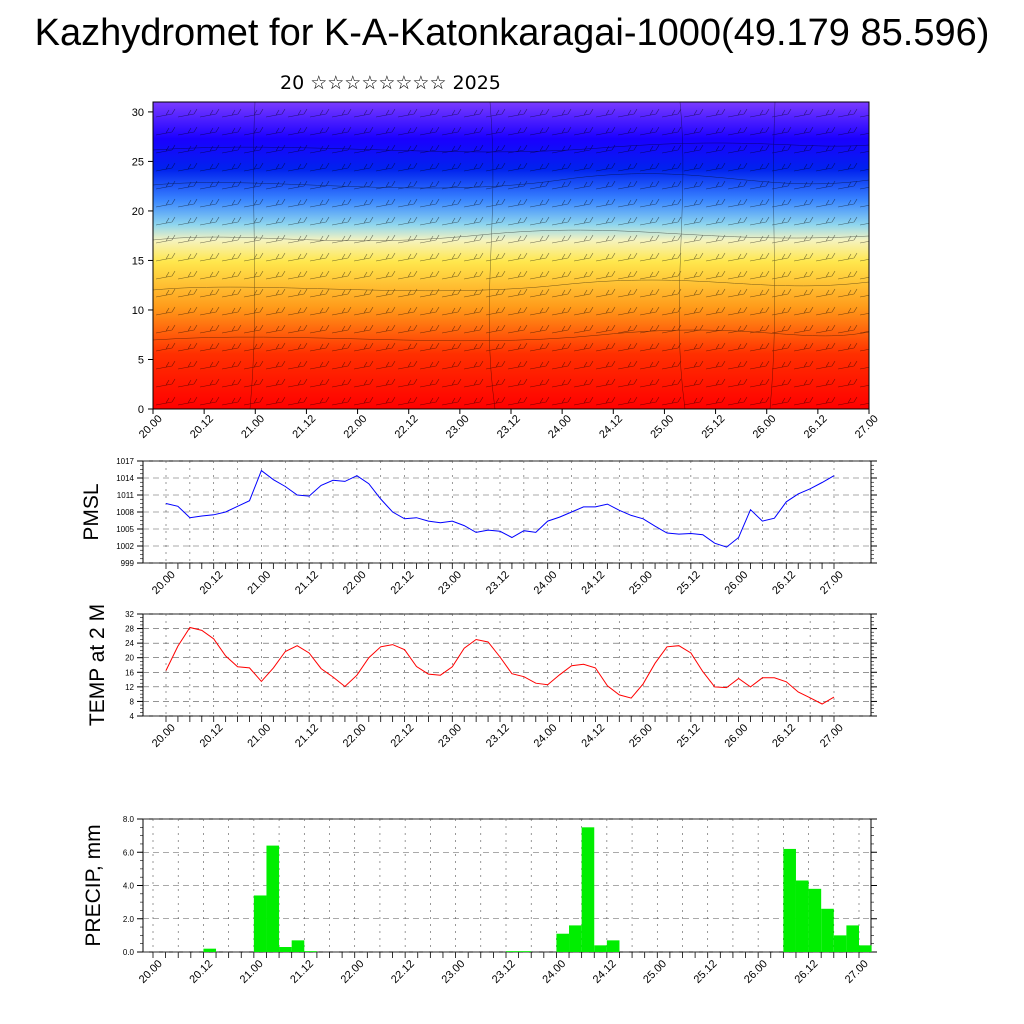 This screenshot has width=1024, height=1024. Describe the element at coordinates (128, 563) in the screenshot. I see `y-tick-label: 999` at that location.